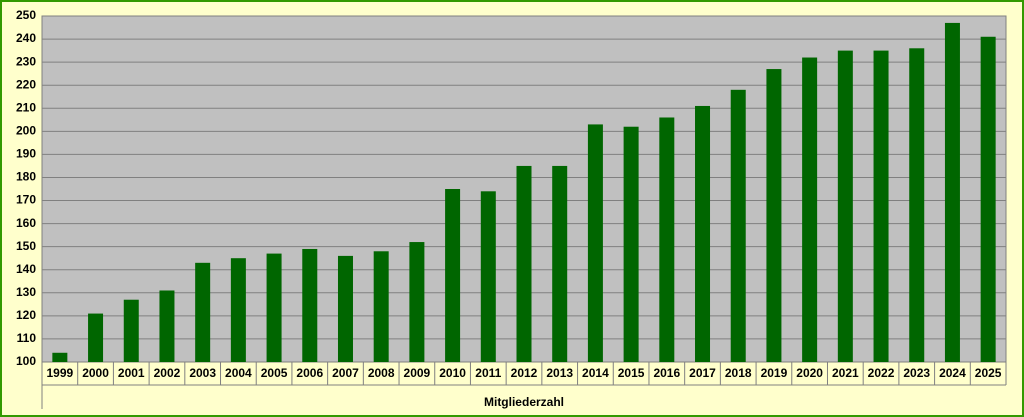 The height and width of the screenshot is (417, 1024). What do you see at coordinates (809, 373) in the screenshot?
I see `x-tick-label: 2020` at bounding box center [809, 373].